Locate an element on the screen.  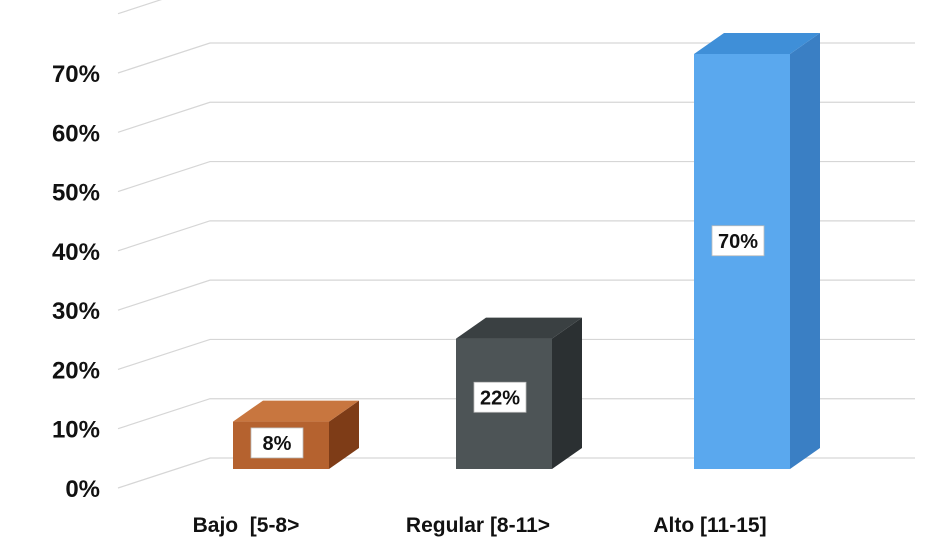
bar: 70% is located at coordinates (757, 251).